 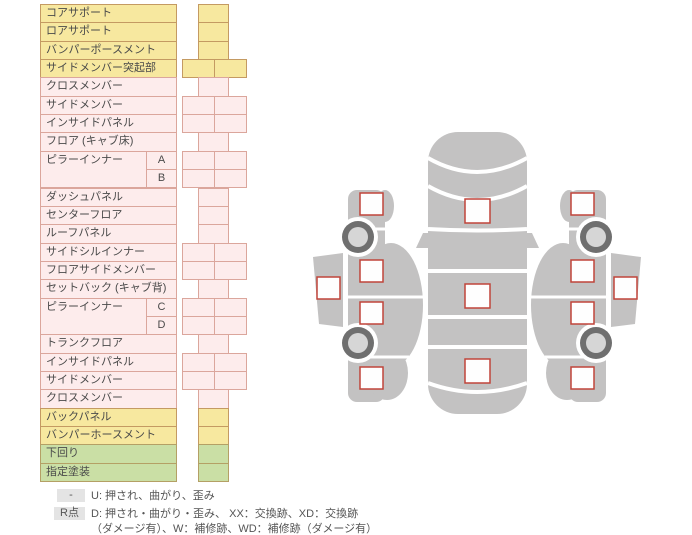 I want to click on damage-check-marker-right-door, so click(x=625, y=288).